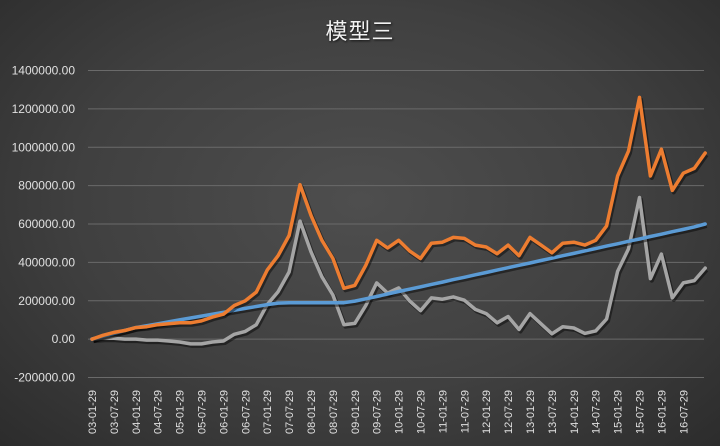 The image size is (720, 446). Describe the element at coordinates (93, 412) in the screenshot. I see `x-tick-label: 03-01-29` at that location.